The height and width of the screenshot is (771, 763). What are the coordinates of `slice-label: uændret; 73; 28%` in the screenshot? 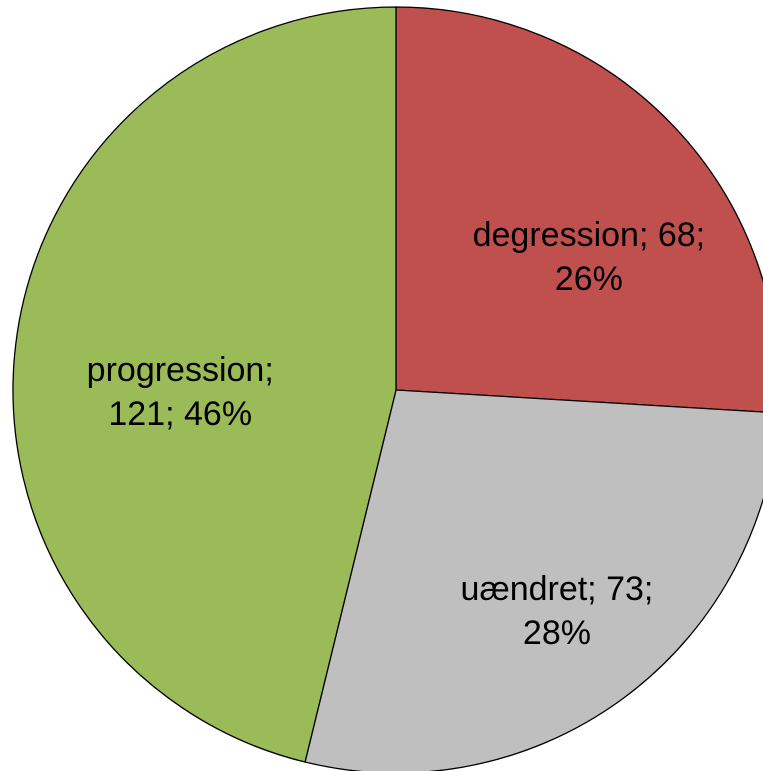 It's located at (557, 611).